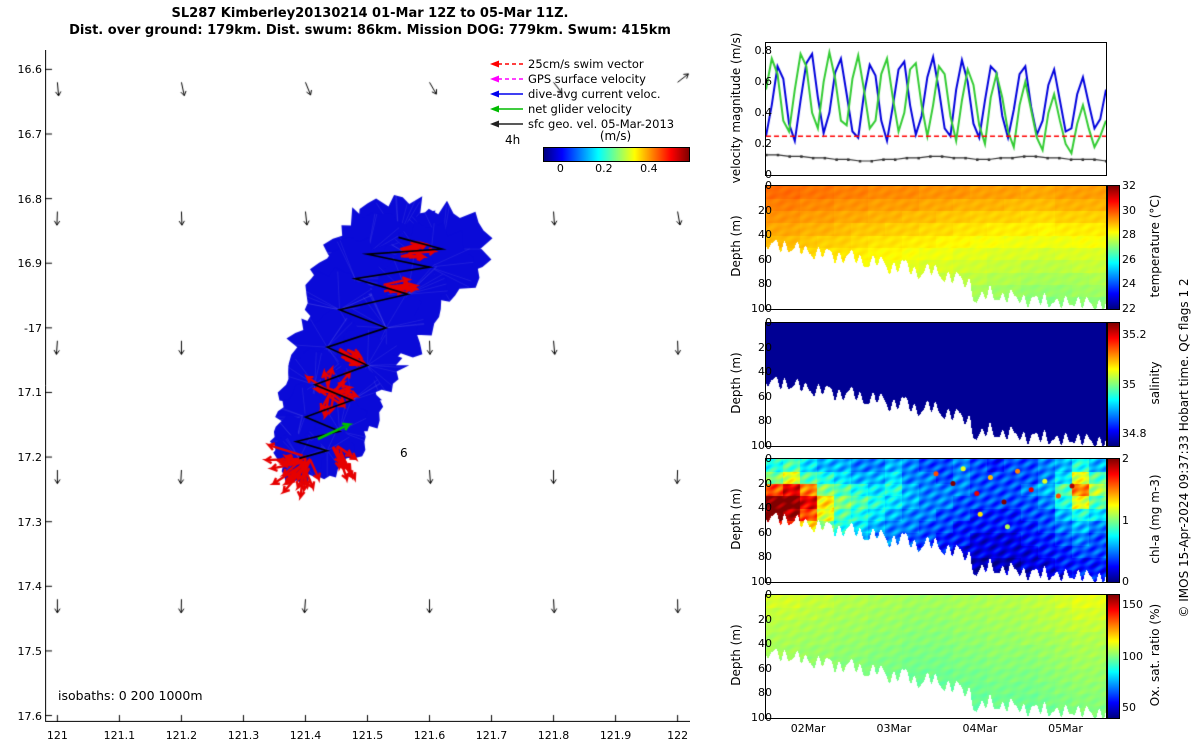 The height and width of the screenshot is (750, 1200). I want to click on track-annotation: 6, so click(404, 453).